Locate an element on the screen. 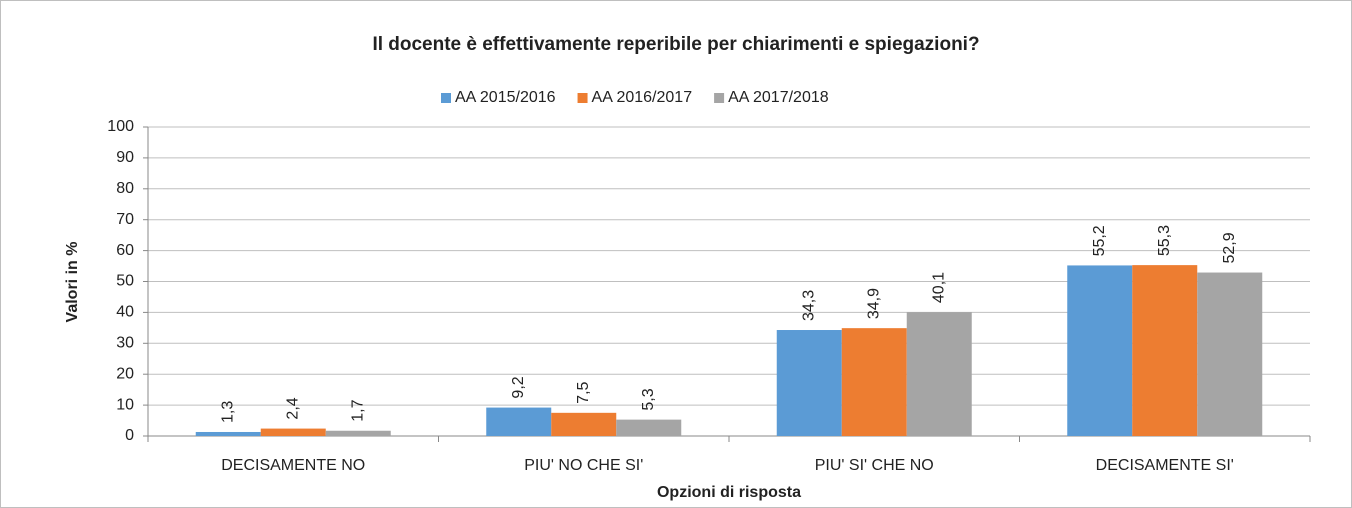 The image size is (1352, 508). y-axis-title: Valori in % is located at coordinates (72, 282).